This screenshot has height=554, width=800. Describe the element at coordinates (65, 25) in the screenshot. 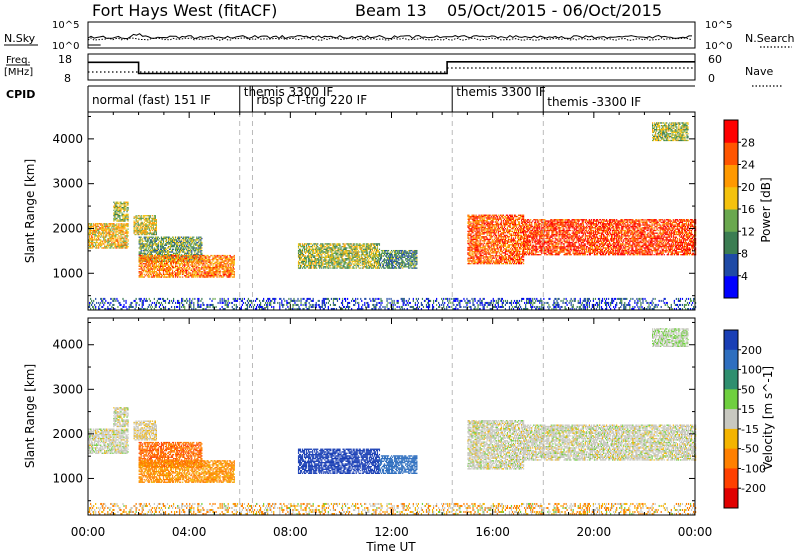

I see `nsky-tick-top: 10^5` at that location.